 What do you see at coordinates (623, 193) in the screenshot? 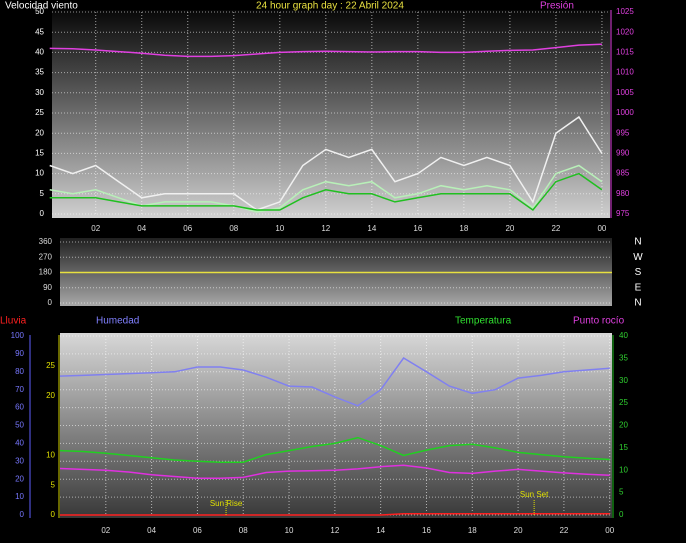
I see `y-tick-label: 980` at bounding box center [623, 193].